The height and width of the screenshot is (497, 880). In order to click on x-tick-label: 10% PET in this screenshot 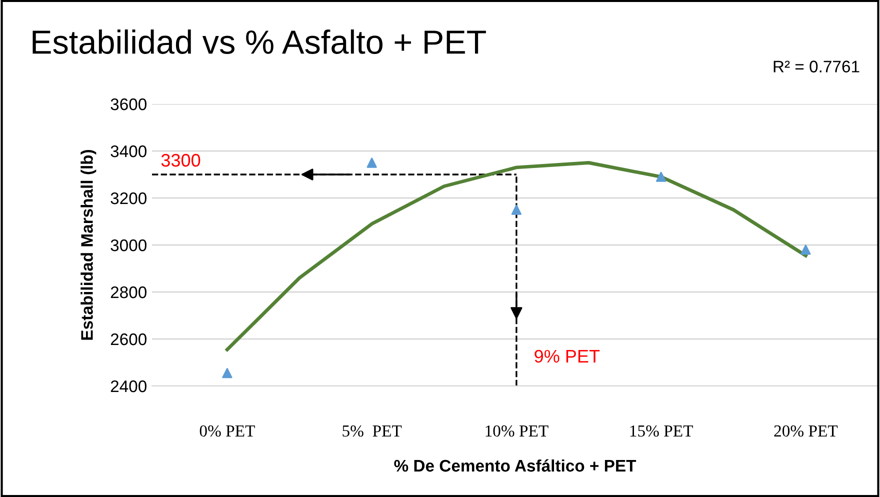, I will do `click(517, 431)`.